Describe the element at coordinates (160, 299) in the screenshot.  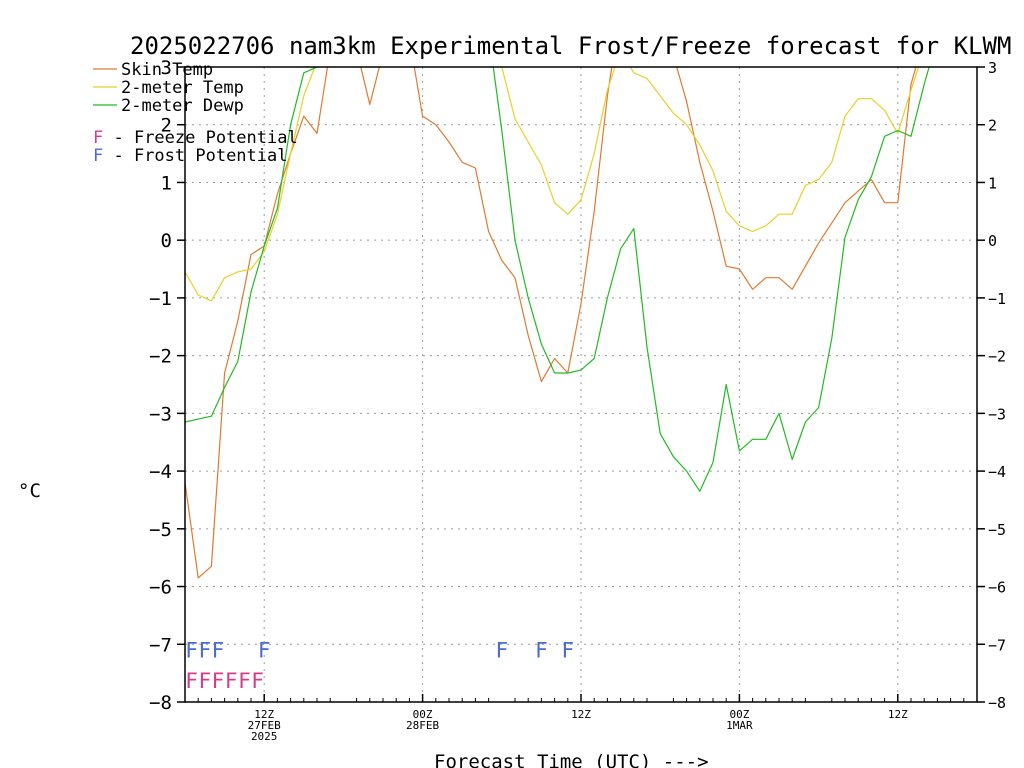
I see `y-tick-label-left: −1` at that location.